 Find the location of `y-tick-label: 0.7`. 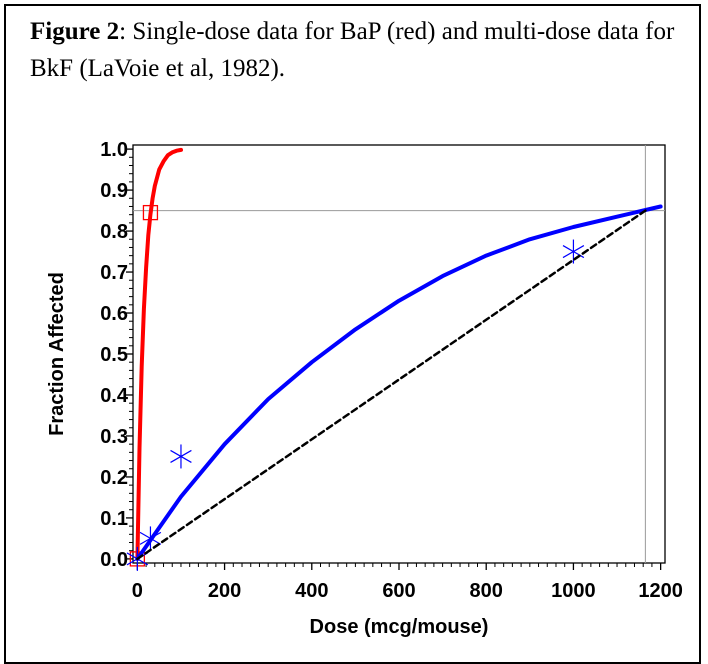

y-tick-label: 0.7 is located at coordinates (114, 273).